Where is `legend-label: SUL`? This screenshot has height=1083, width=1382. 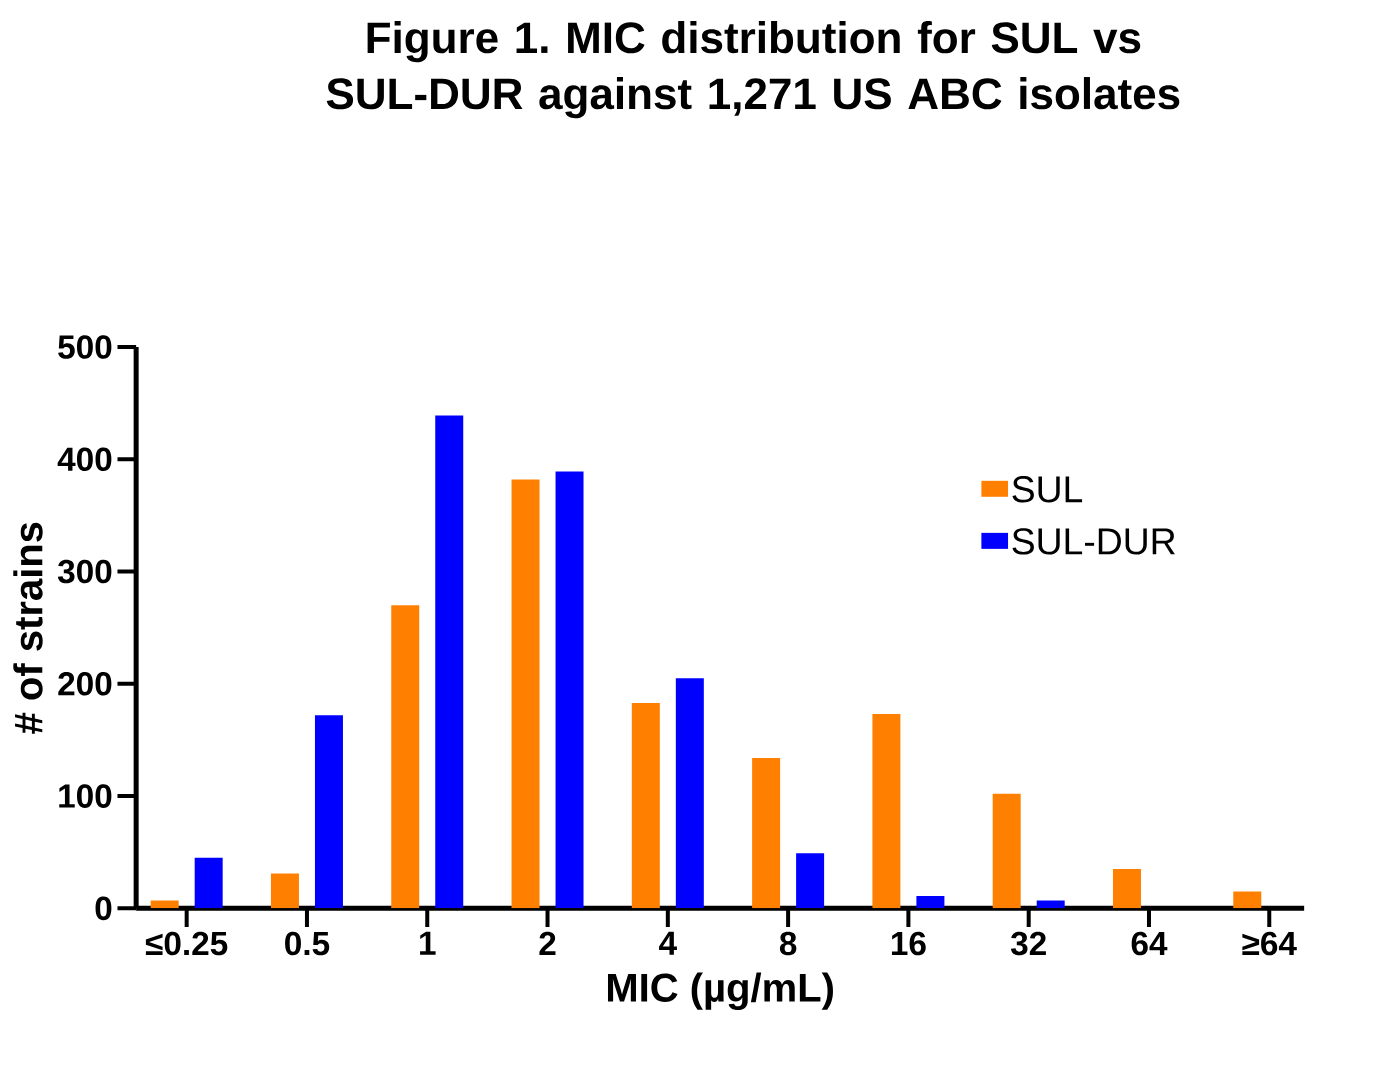
legend-label: SUL is located at coordinates (1047, 489).